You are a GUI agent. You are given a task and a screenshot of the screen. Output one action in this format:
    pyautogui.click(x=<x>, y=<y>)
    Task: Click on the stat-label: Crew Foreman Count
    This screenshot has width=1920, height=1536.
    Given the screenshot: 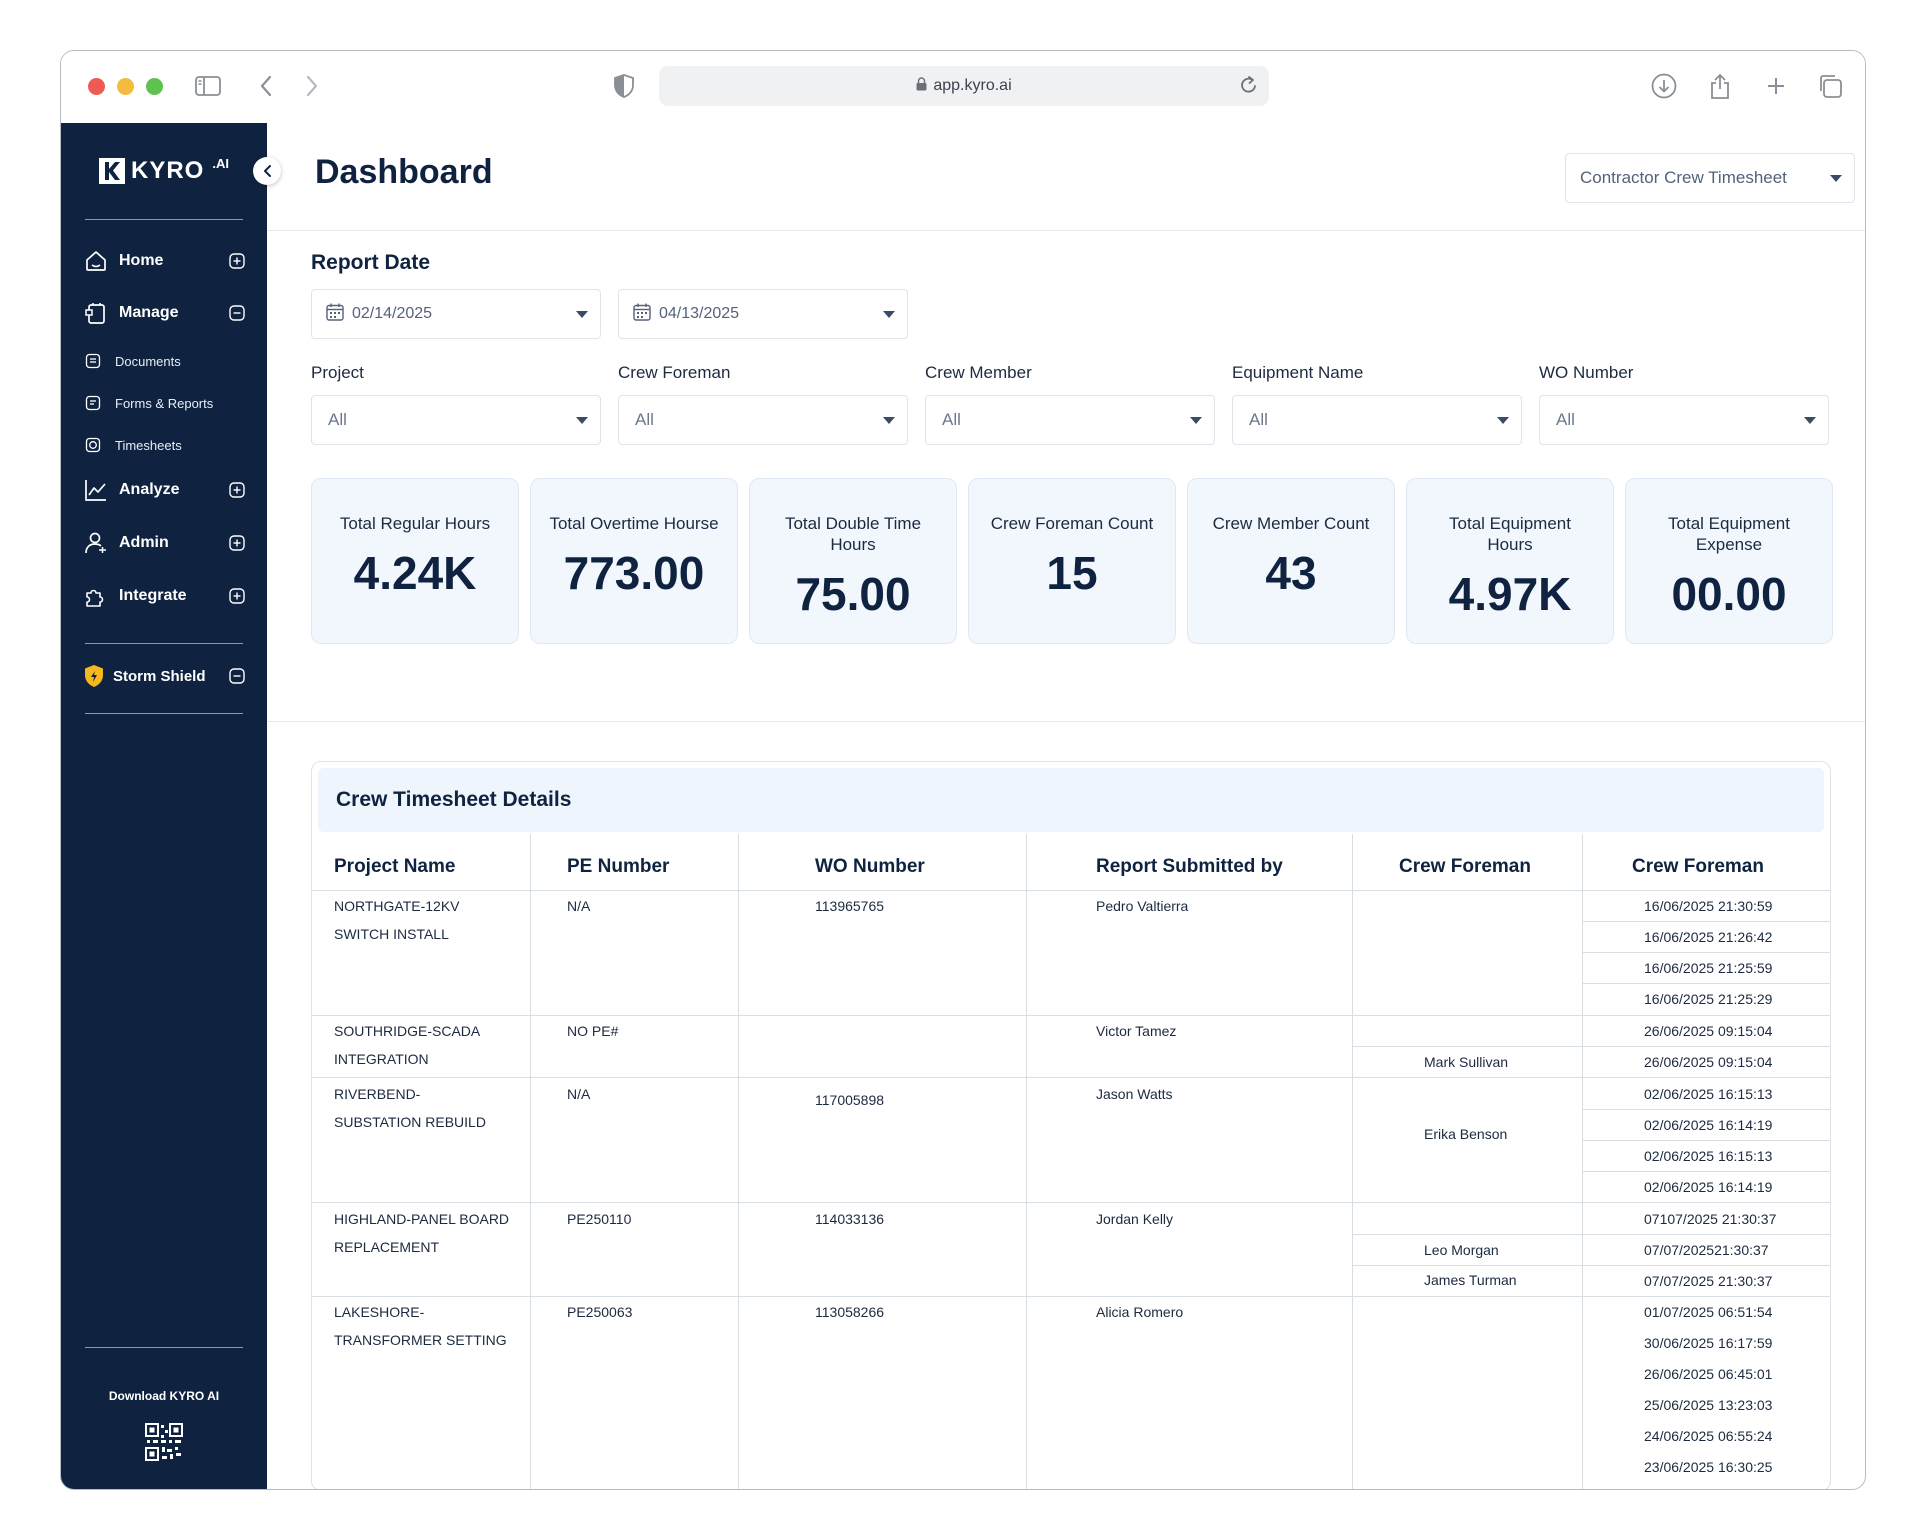 What is the action you would take?
    pyautogui.click(x=1072, y=523)
    